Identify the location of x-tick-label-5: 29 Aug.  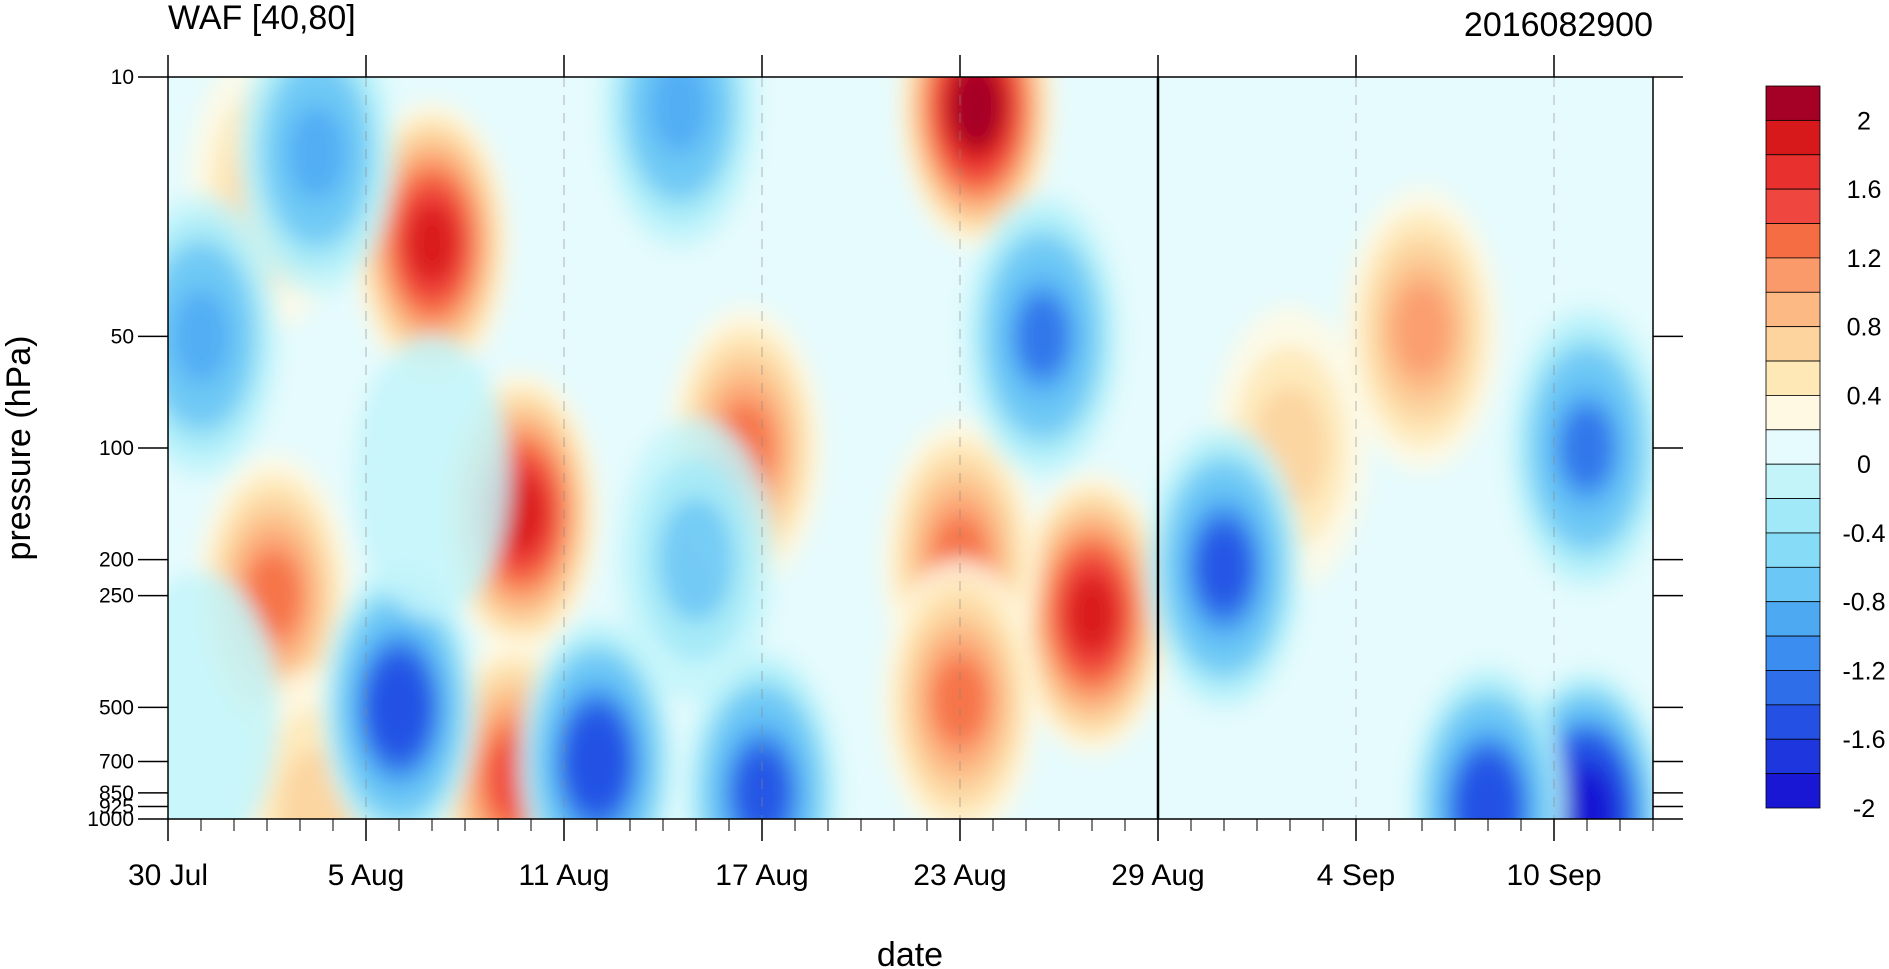
(1157, 875).